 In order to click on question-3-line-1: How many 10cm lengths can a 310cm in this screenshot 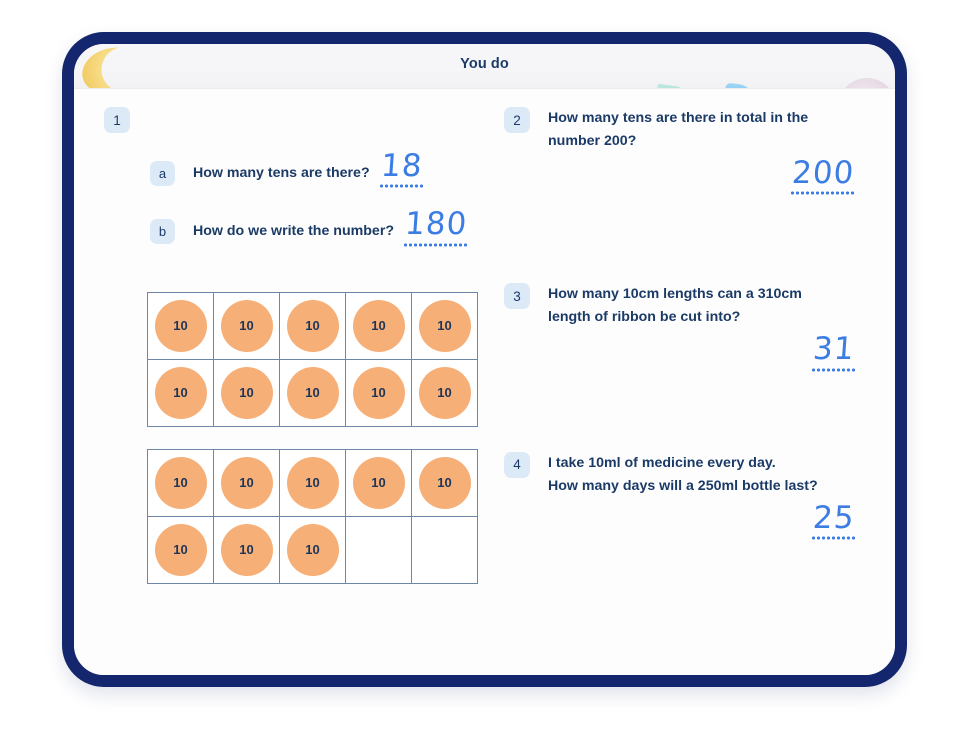, I will do `click(675, 294)`.